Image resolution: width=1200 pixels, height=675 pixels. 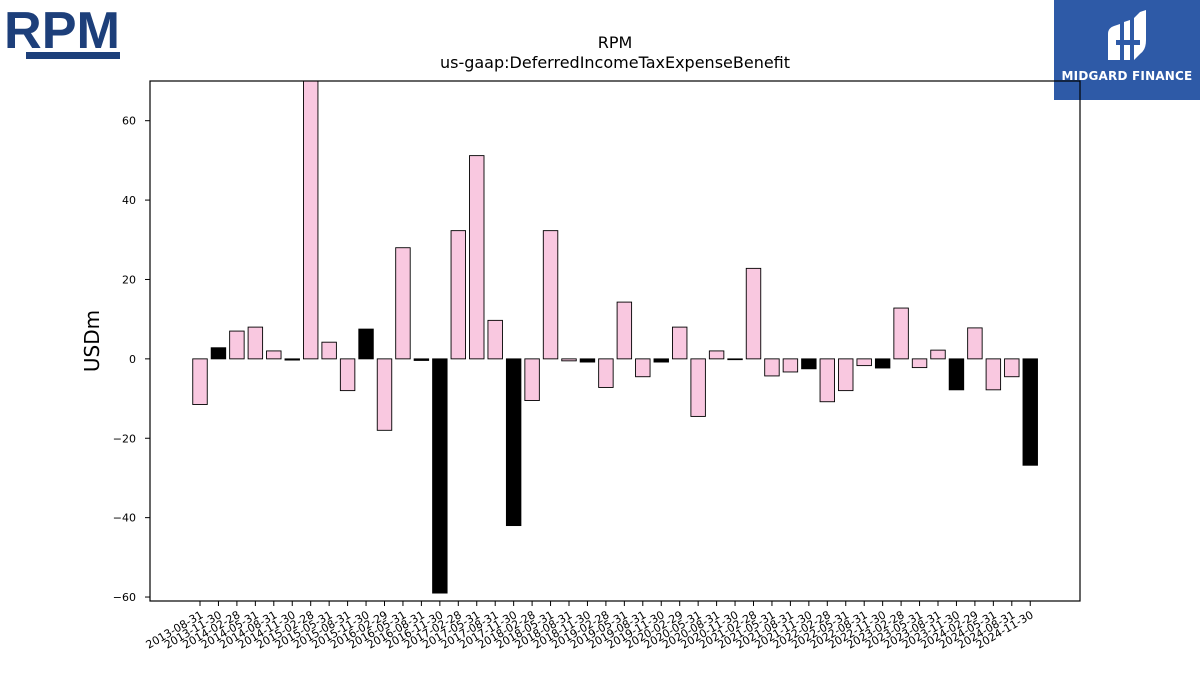 I want to click on y-tick-label: 40, so click(x=129, y=200).